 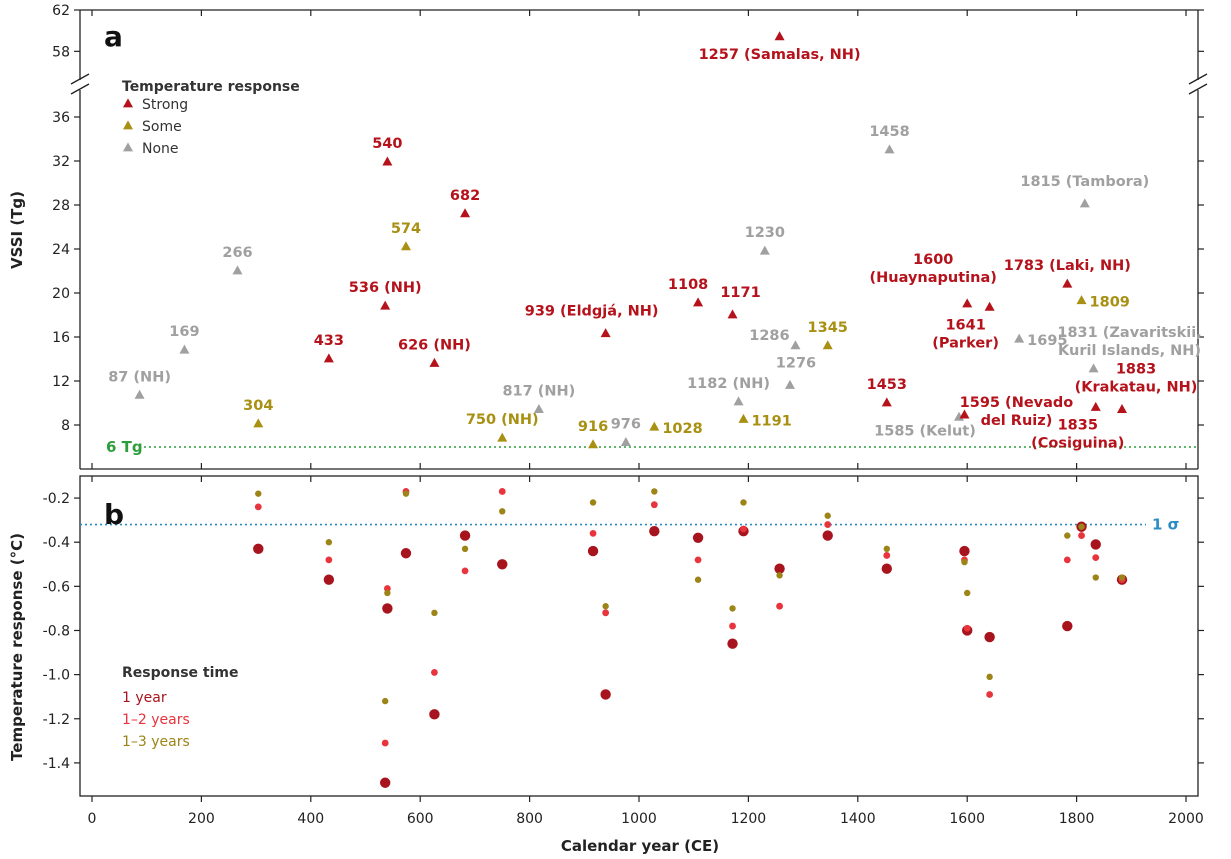 What do you see at coordinates (1047, 341) in the screenshot?
I see `eruption-label-1695: 1695` at bounding box center [1047, 341].